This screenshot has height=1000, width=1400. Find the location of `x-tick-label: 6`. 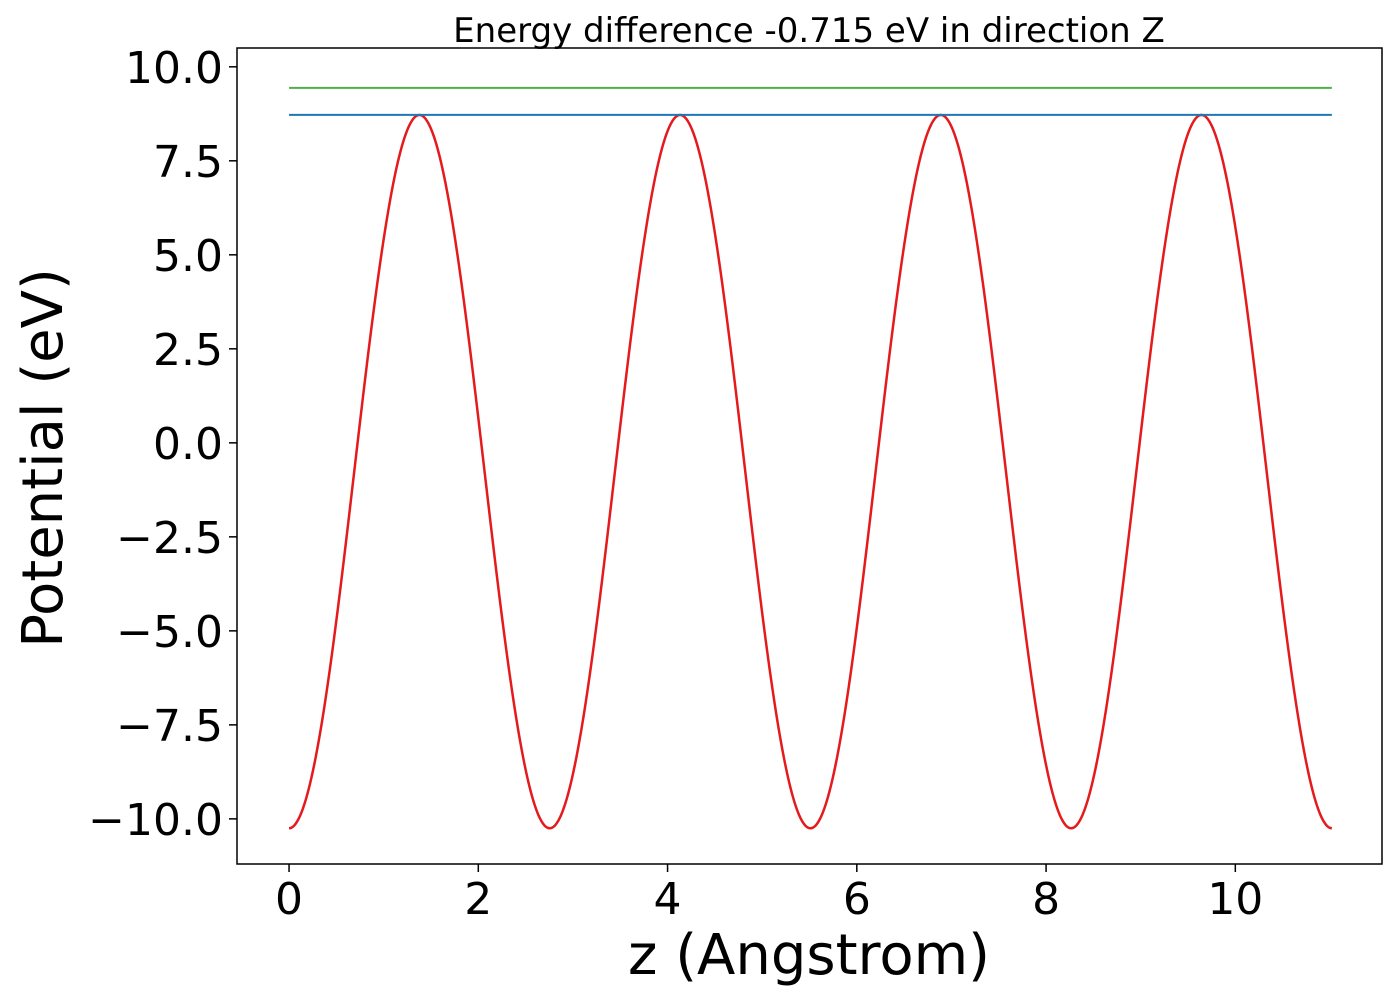

x-tick-label: 6 is located at coordinates (857, 899).